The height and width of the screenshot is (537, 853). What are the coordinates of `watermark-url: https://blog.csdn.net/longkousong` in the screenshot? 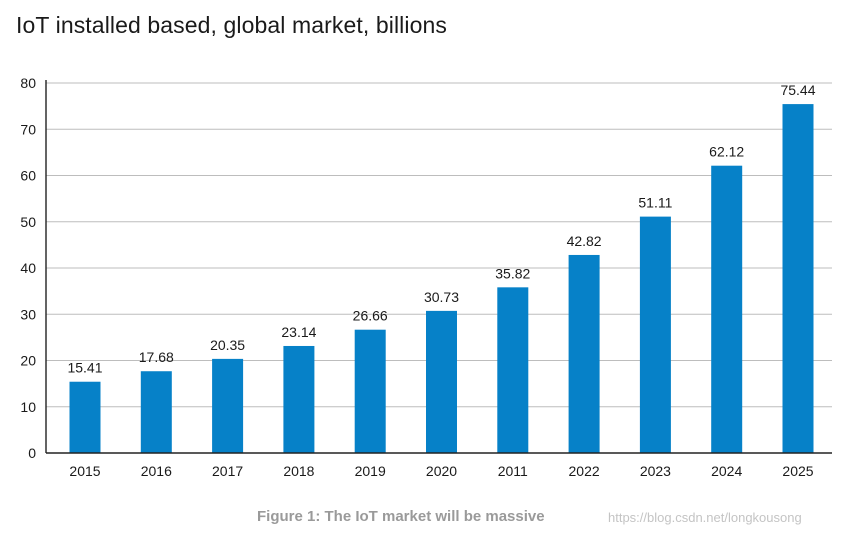 It's located at (705, 517).